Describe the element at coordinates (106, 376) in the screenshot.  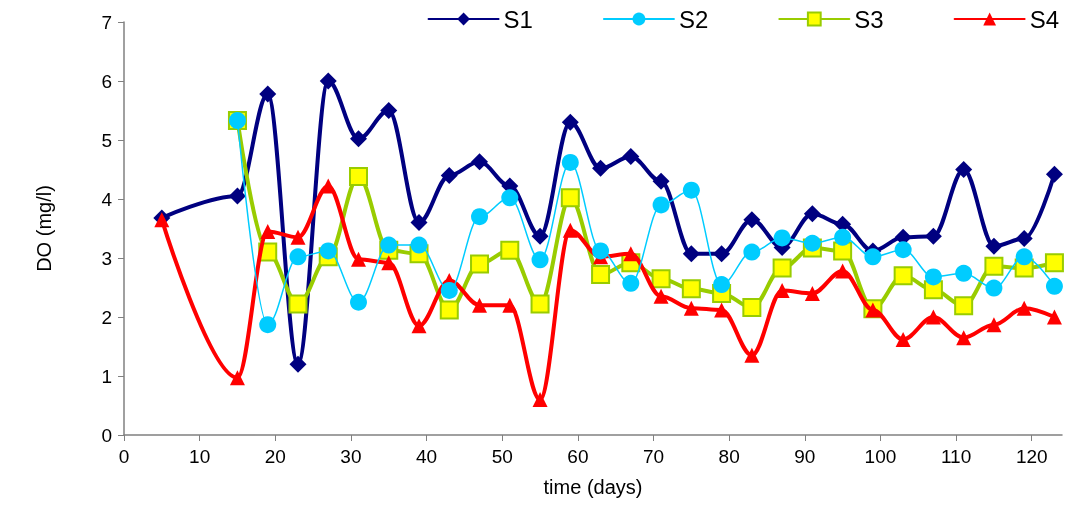
I see `y-tick-label: 1` at that location.